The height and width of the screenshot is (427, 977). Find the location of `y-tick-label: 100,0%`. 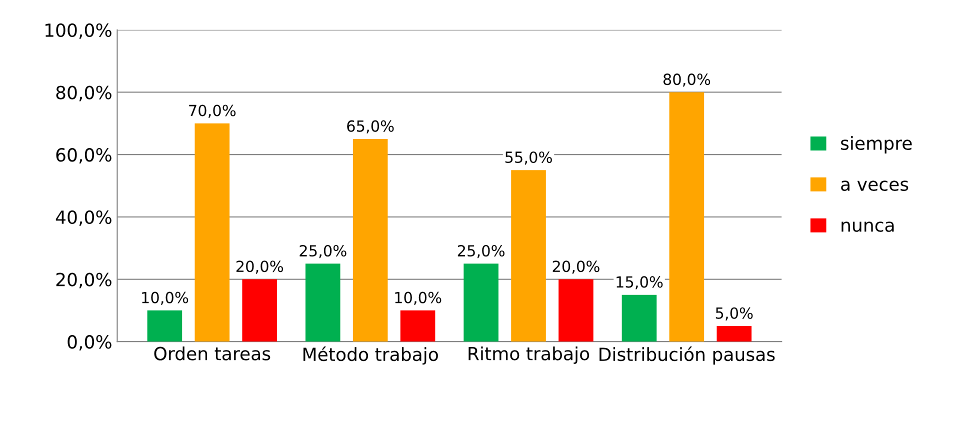

y-tick-label: 100,0% is located at coordinates (79, 31).